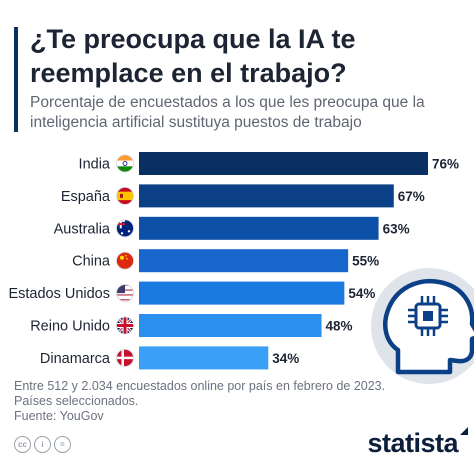  What do you see at coordinates (412, 443) in the screenshot?
I see `statista-logo: statista` at bounding box center [412, 443].